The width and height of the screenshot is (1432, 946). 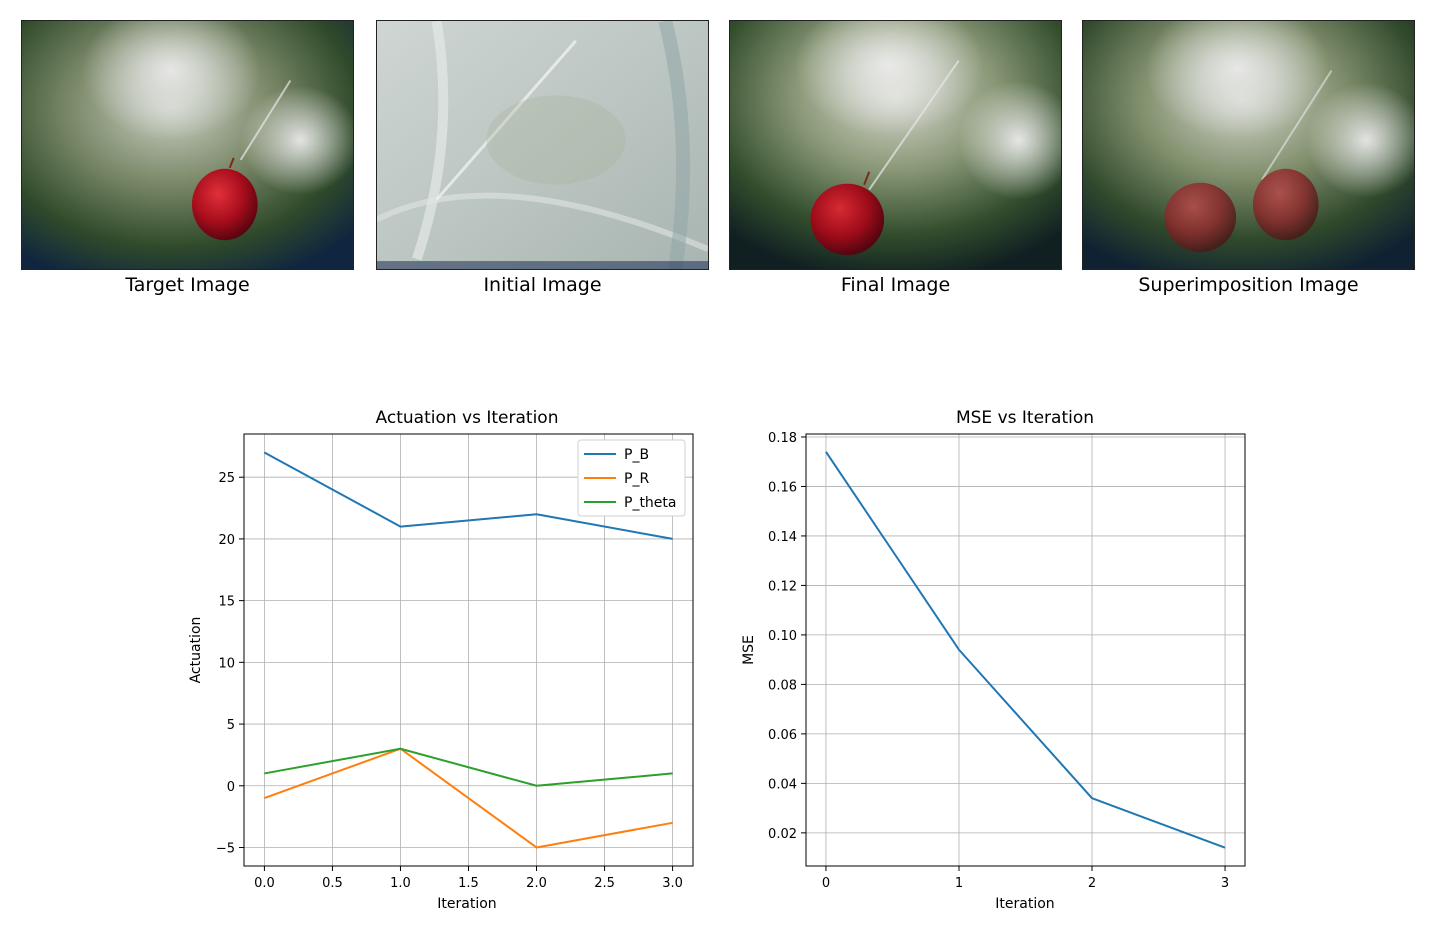 I want to click on actuation-x-tick-label: 3.0, so click(x=672, y=883).